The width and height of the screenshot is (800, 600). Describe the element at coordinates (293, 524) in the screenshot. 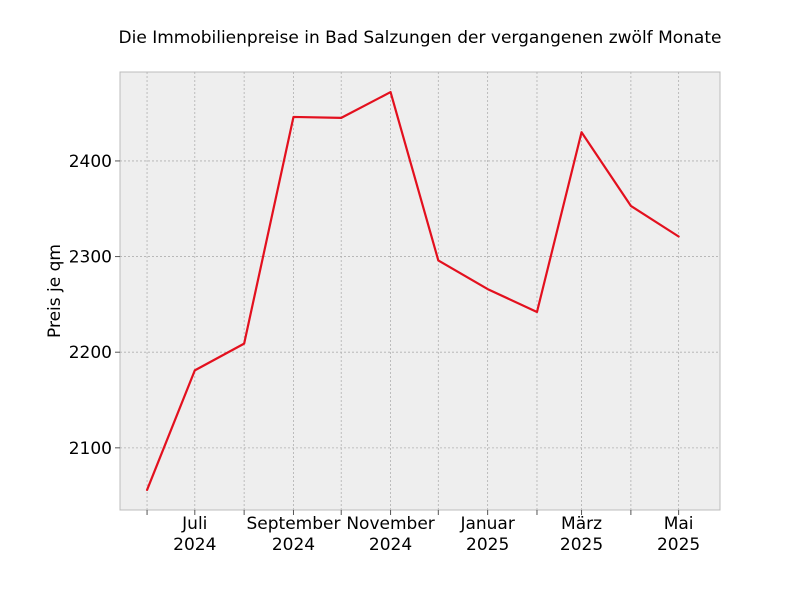

I see `x-tick-label-month: September` at that location.